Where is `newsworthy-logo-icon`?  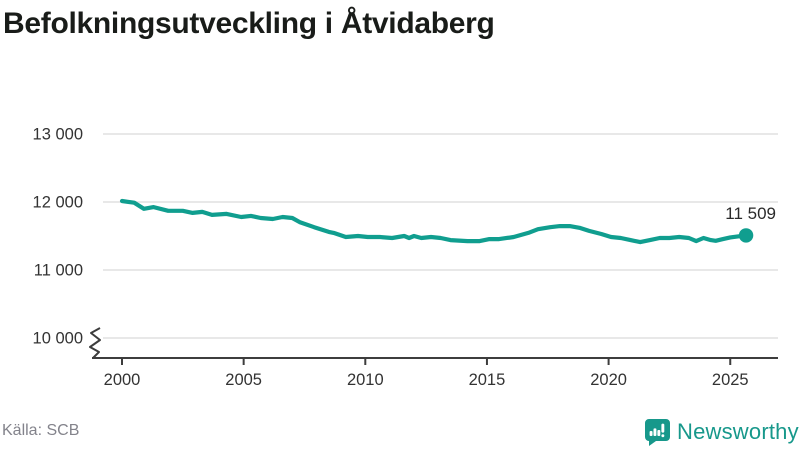
newsworthy-logo-icon is located at coordinates (657, 432).